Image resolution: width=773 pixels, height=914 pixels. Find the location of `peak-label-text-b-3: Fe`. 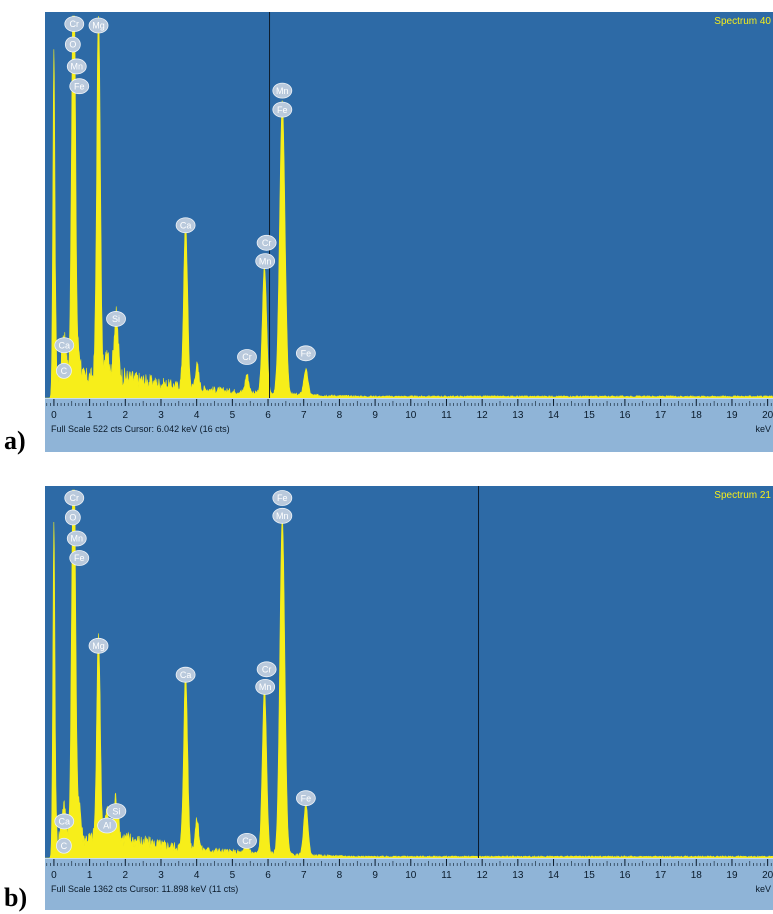

peak-label-text-b-3: Fe is located at coordinates (79, 558).